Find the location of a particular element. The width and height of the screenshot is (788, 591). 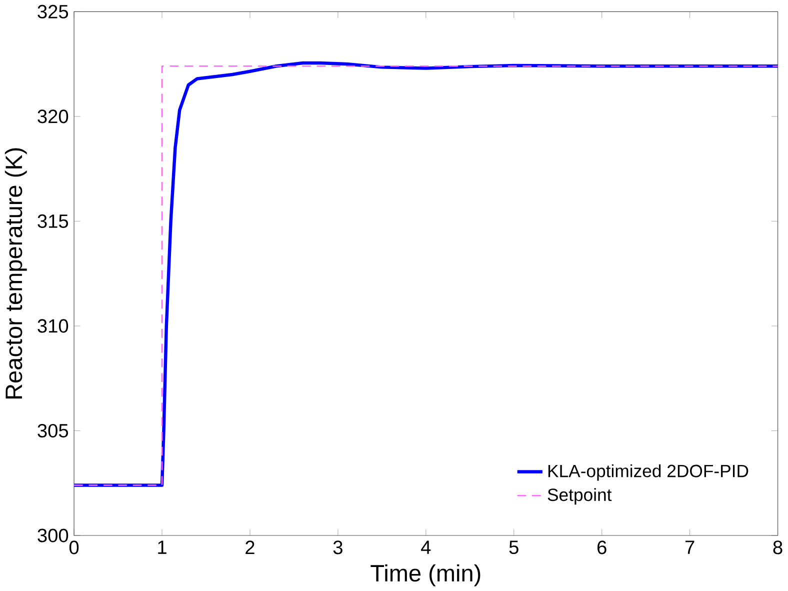

y-tick-label: 315 is located at coordinates (53, 221).